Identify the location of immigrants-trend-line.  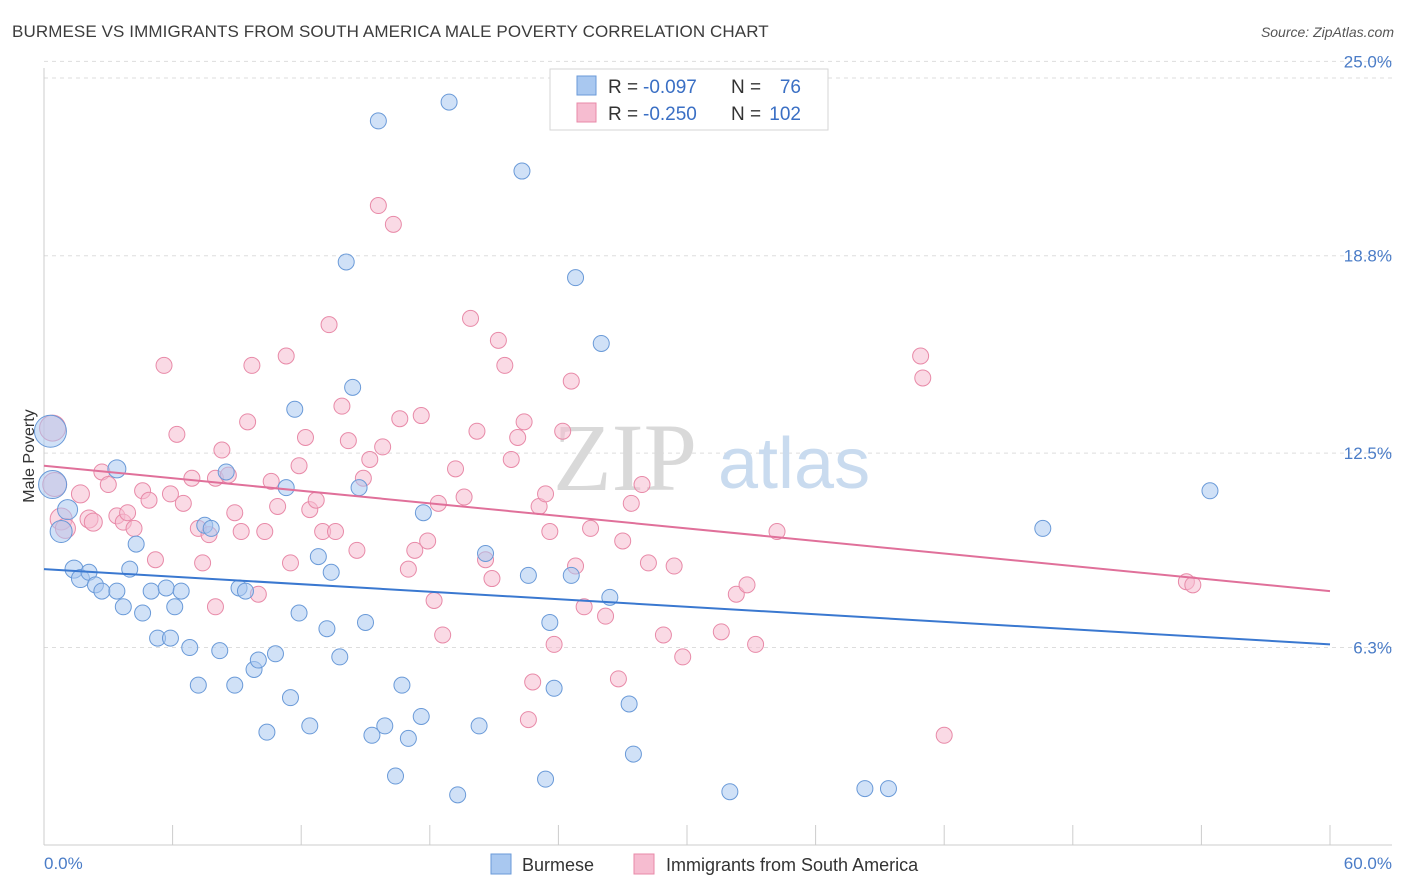
(687, 528).